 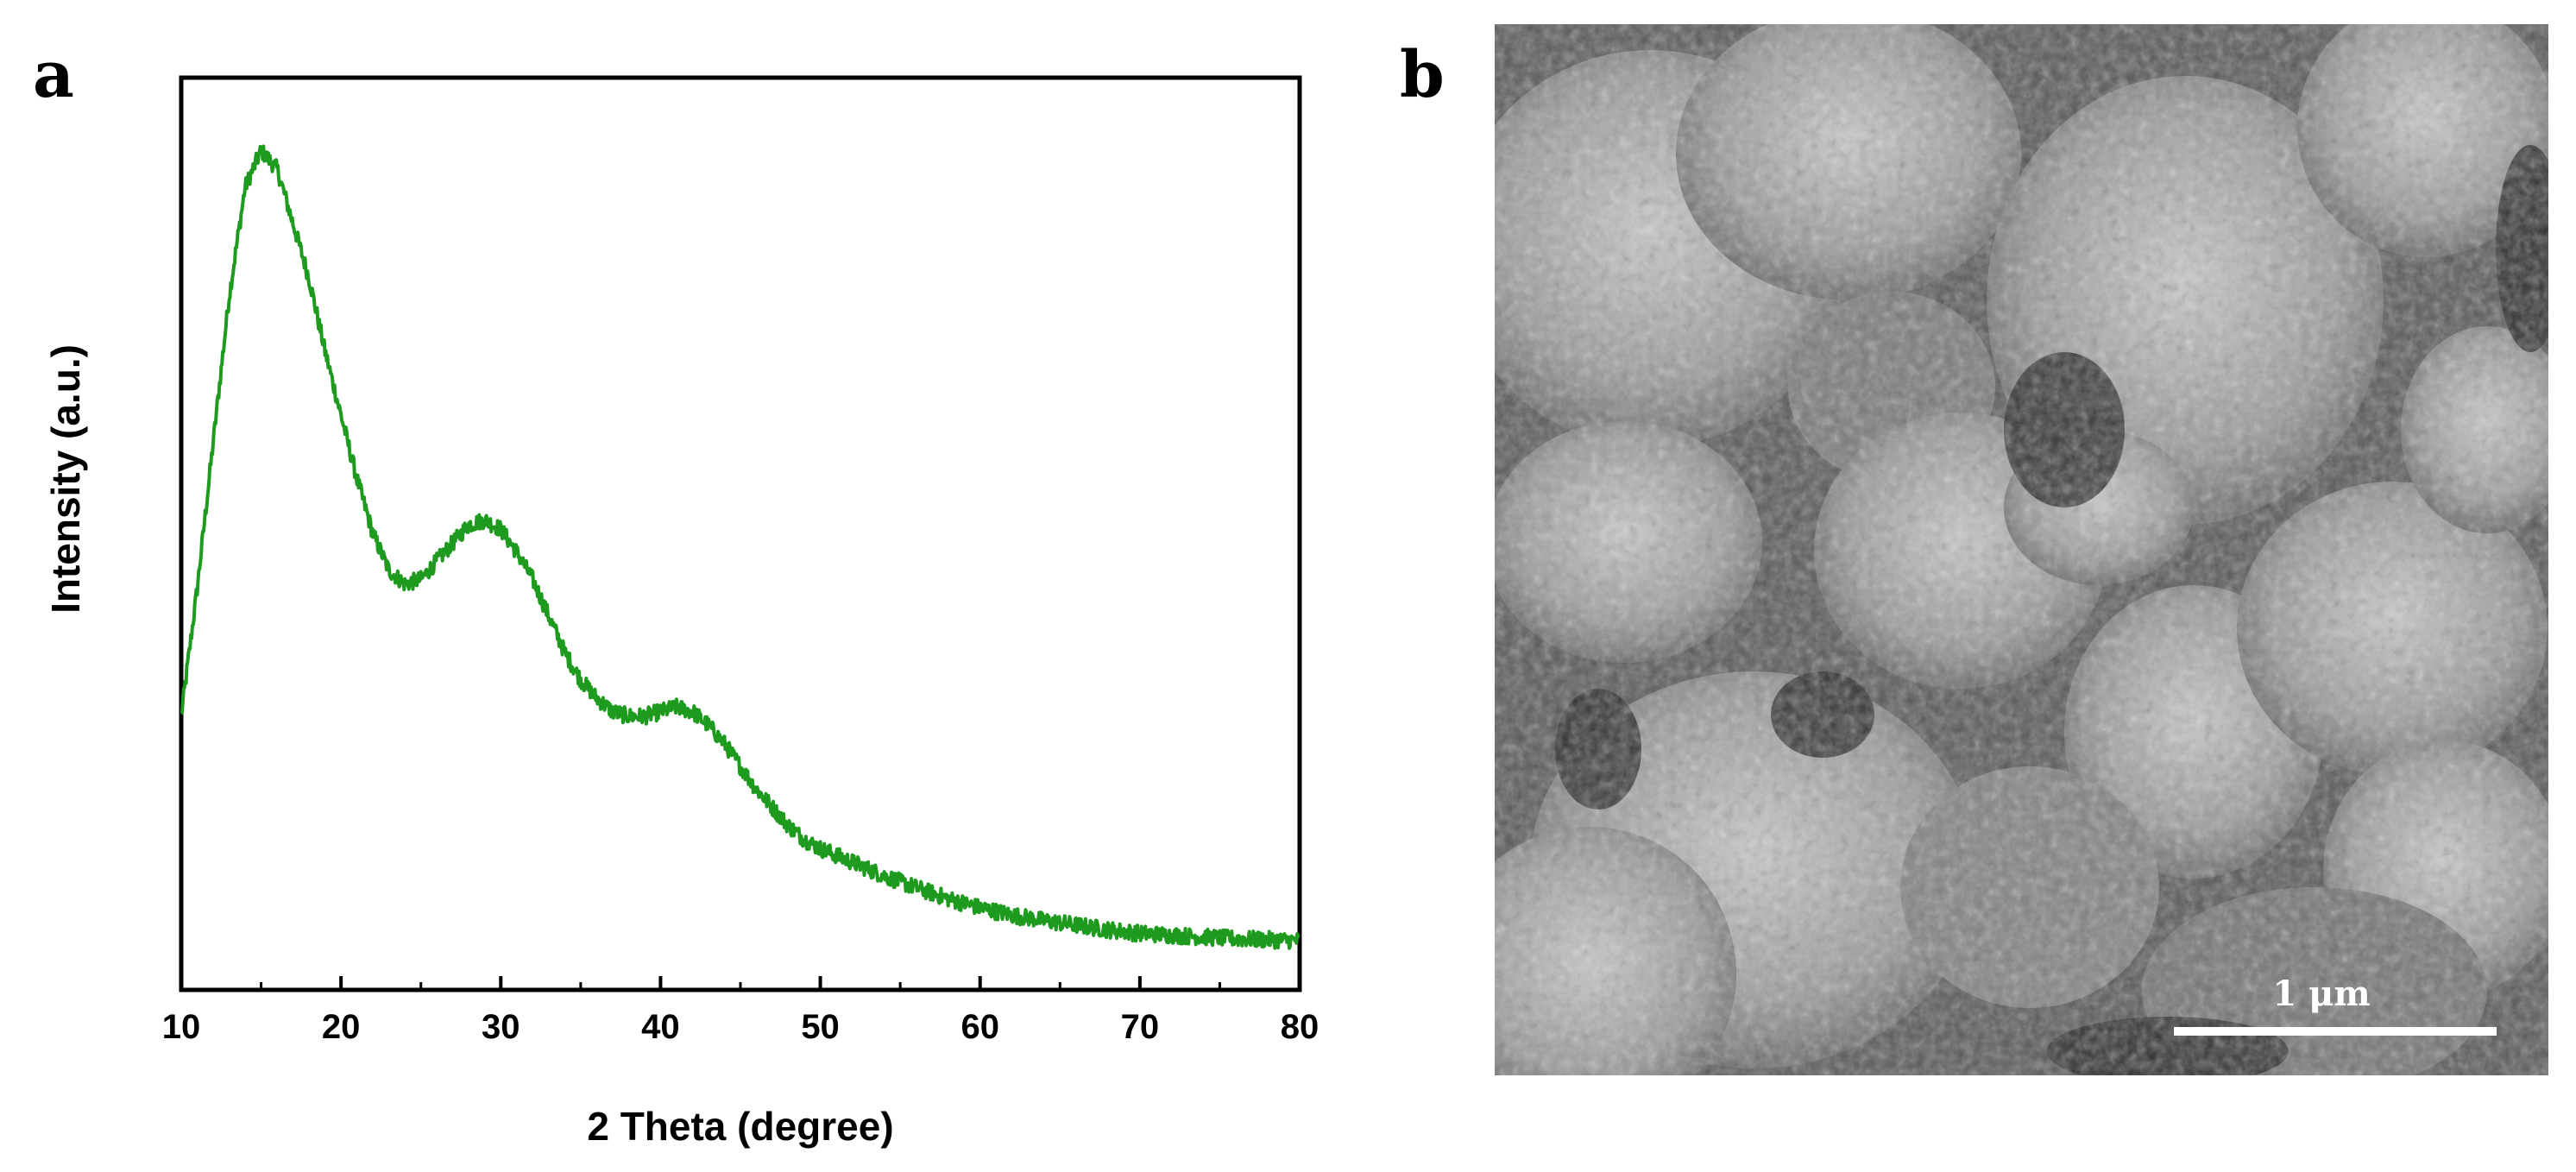 I want to click on x-tick-label: 30, so click(x=501, y=1027).